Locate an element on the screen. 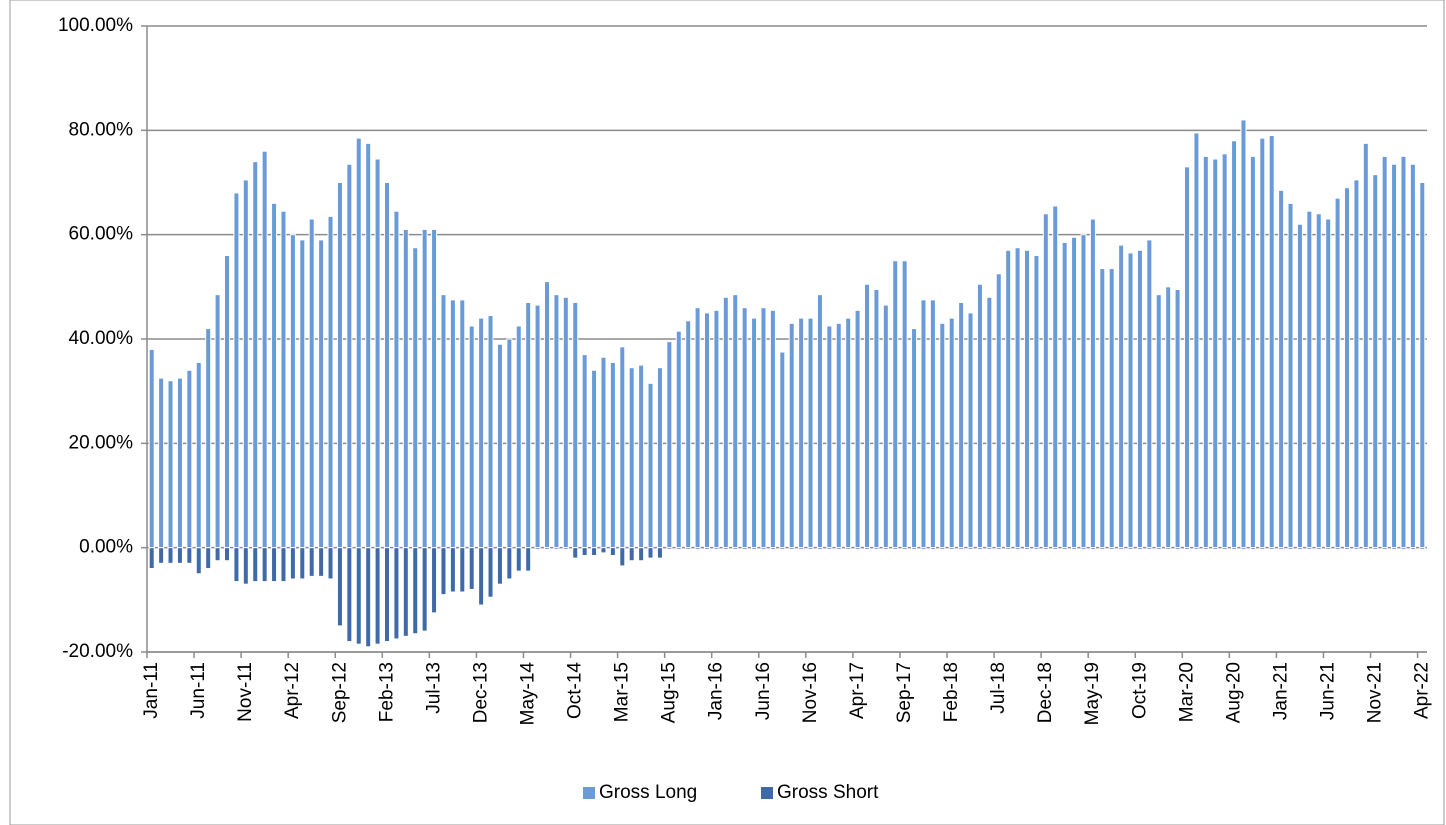  x-tick-label: Jan-16 is located at coordinates (716, 691).